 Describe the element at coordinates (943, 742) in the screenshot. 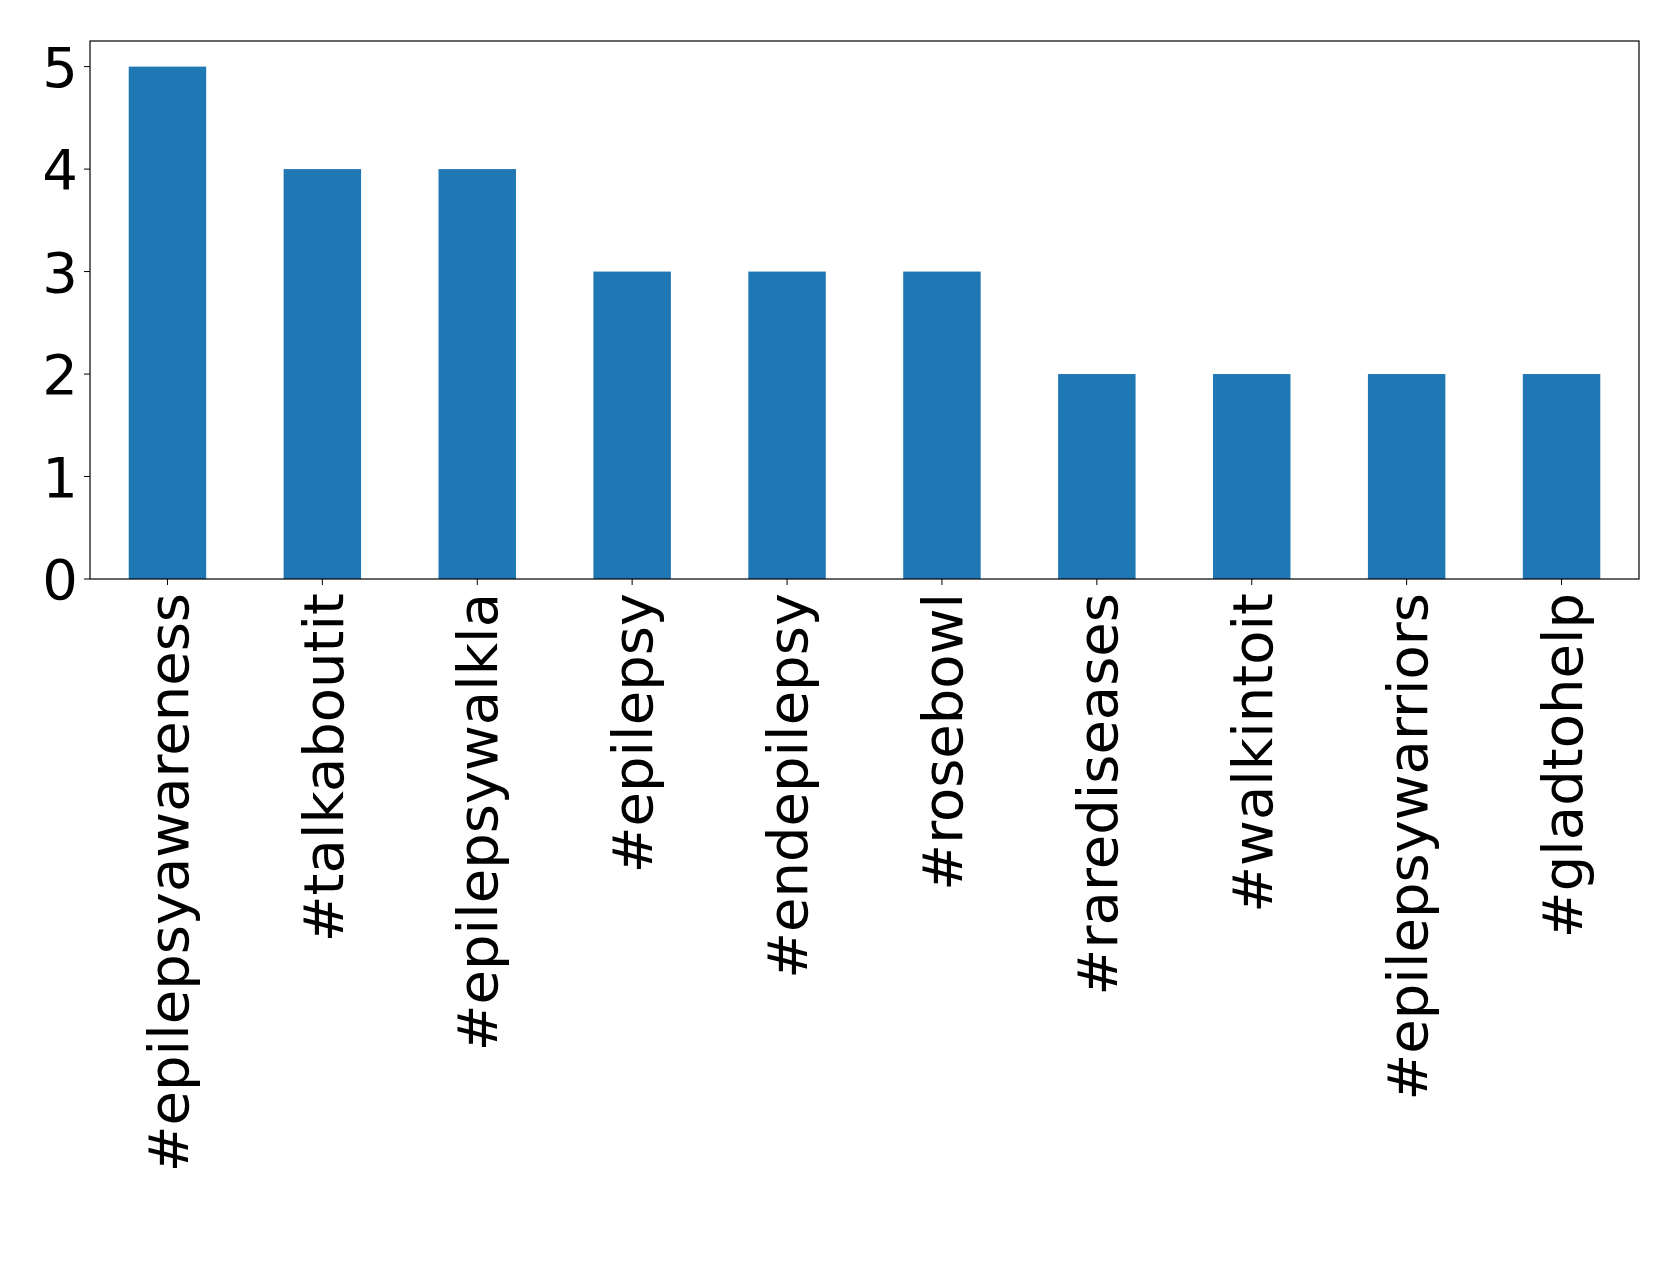

I see `x-tick-label: #rosebowl` at that location.